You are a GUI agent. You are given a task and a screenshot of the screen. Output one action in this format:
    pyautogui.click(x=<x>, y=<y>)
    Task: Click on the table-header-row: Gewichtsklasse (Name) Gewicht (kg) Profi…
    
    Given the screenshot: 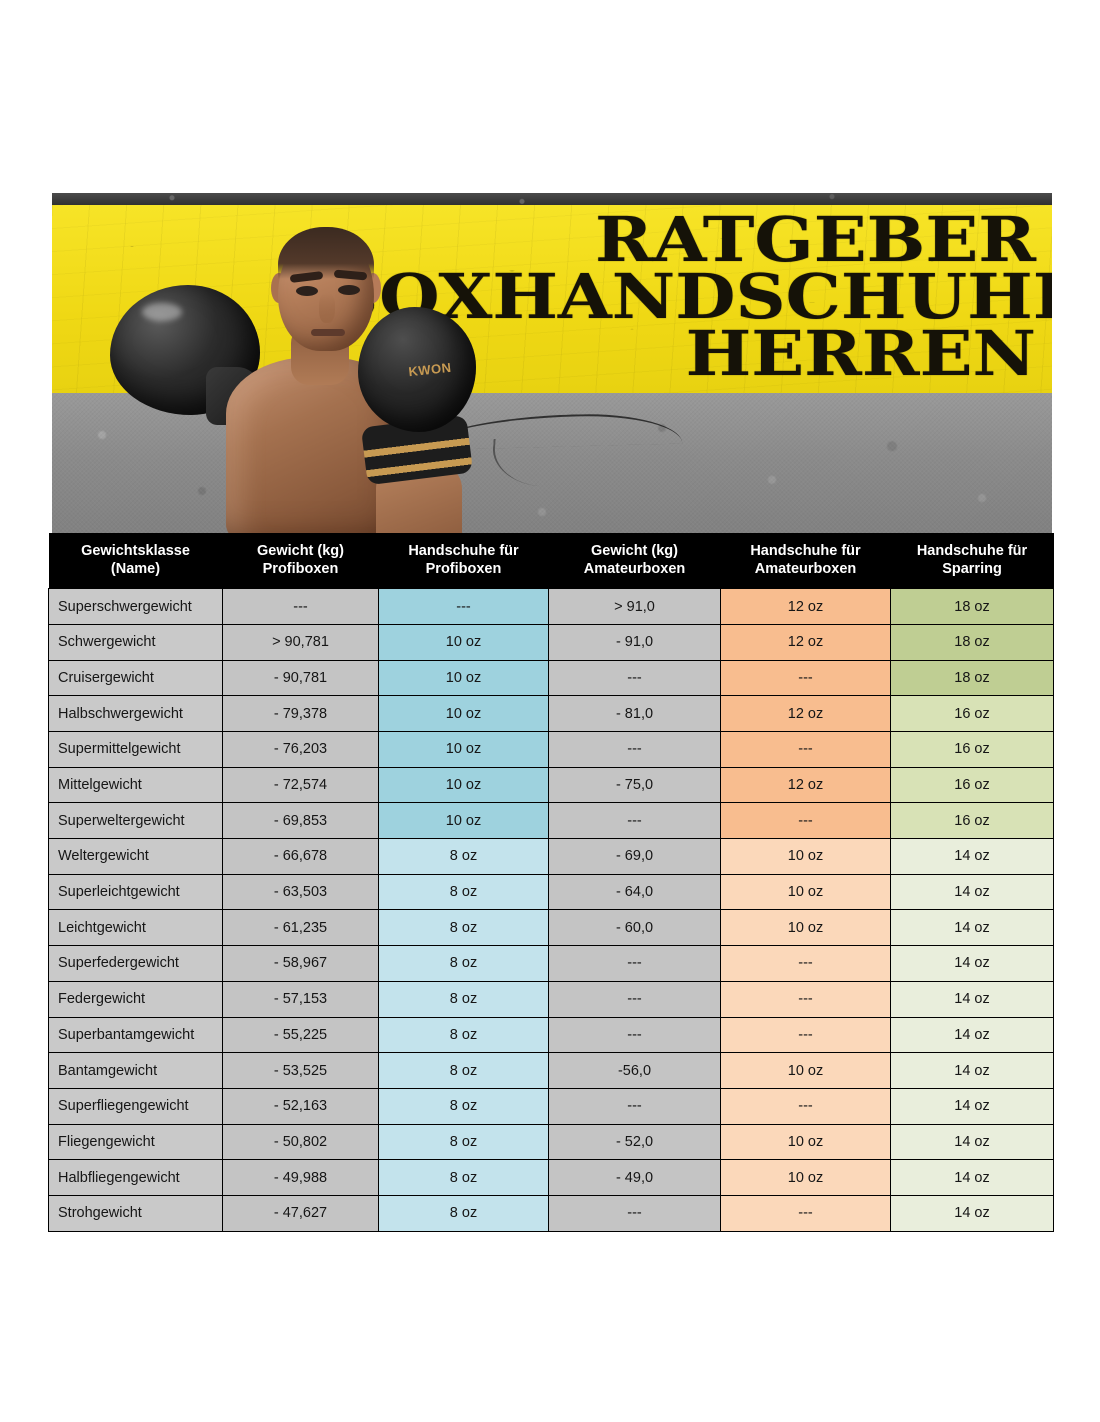 What is the action you would take?
    pyautogui.click(x=551, y=561)
    